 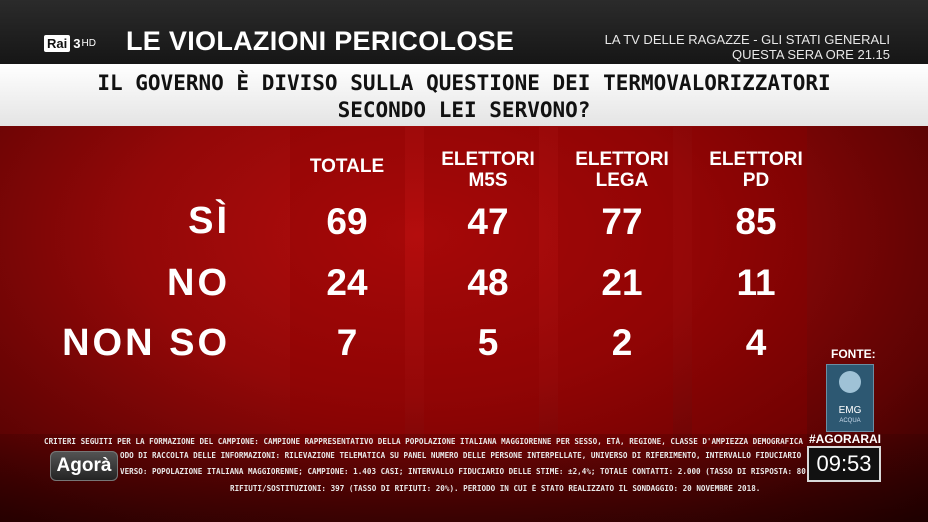 I want to click on promo-line-2: QUESTA SERA ORE 21.15, so click(x=811, y=54).